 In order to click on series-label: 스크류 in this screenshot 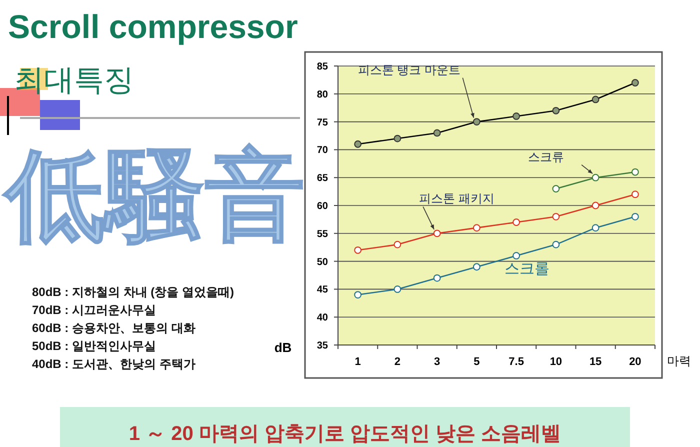, I will do `click(546, 157)`.